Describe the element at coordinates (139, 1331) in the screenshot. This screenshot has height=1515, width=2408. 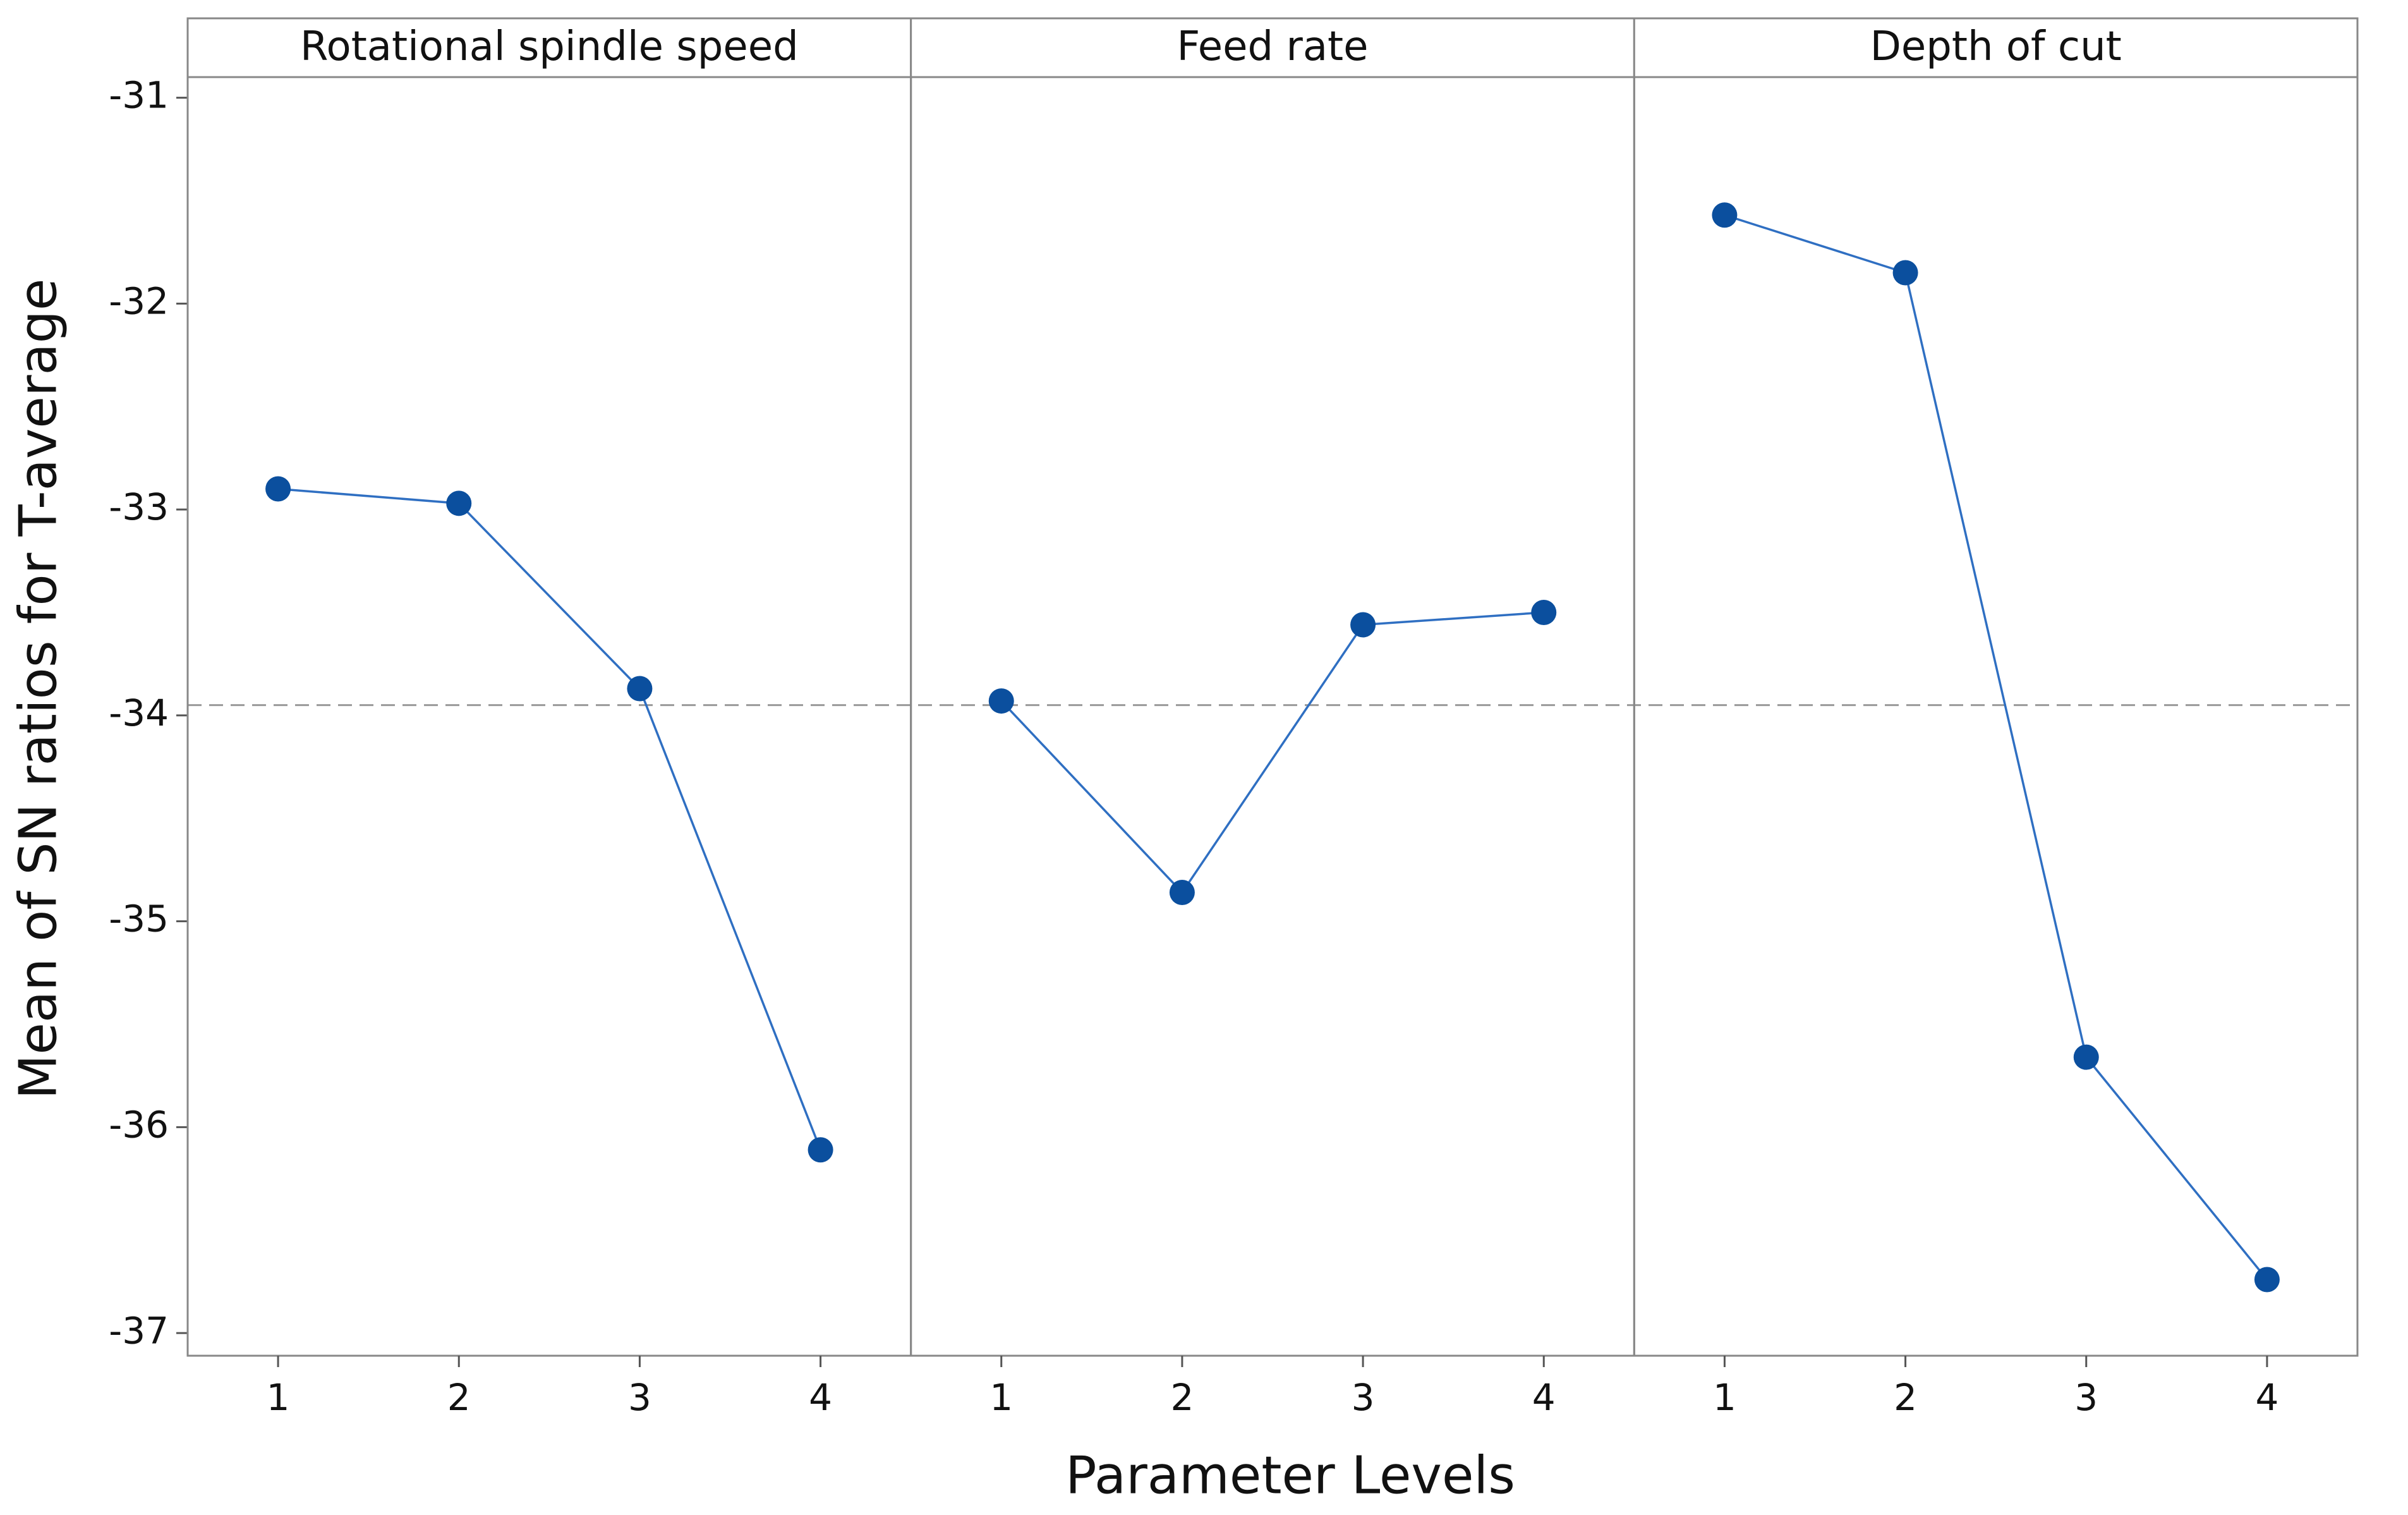
I see `y-tick-label: -37` at that location.